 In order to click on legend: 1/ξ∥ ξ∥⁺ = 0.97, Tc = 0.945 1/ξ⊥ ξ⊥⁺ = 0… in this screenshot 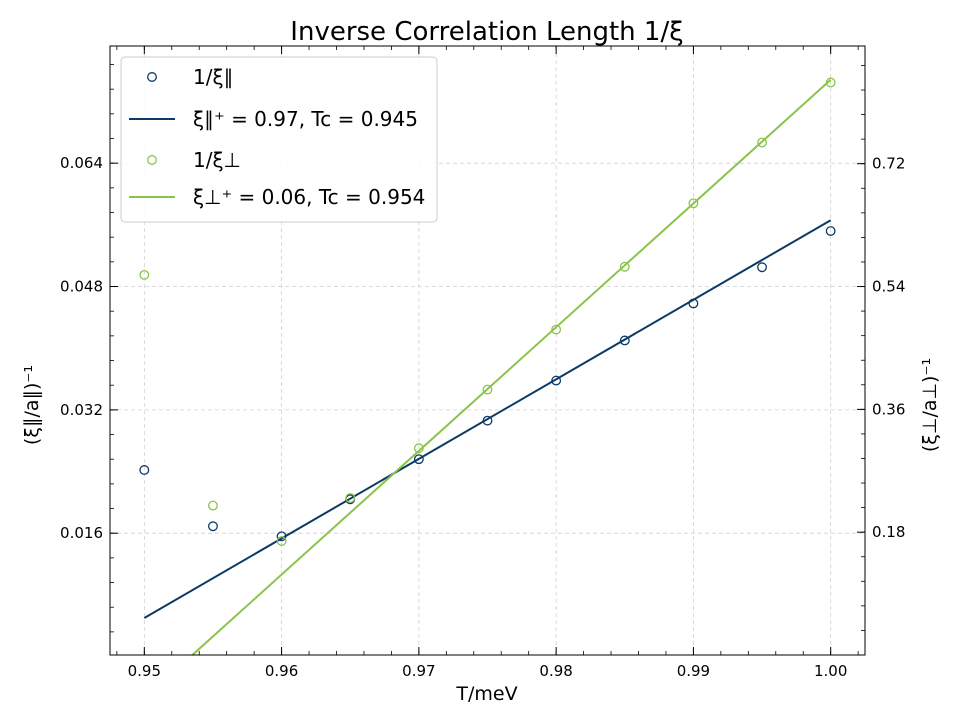, I will do `click(279, 139)`.